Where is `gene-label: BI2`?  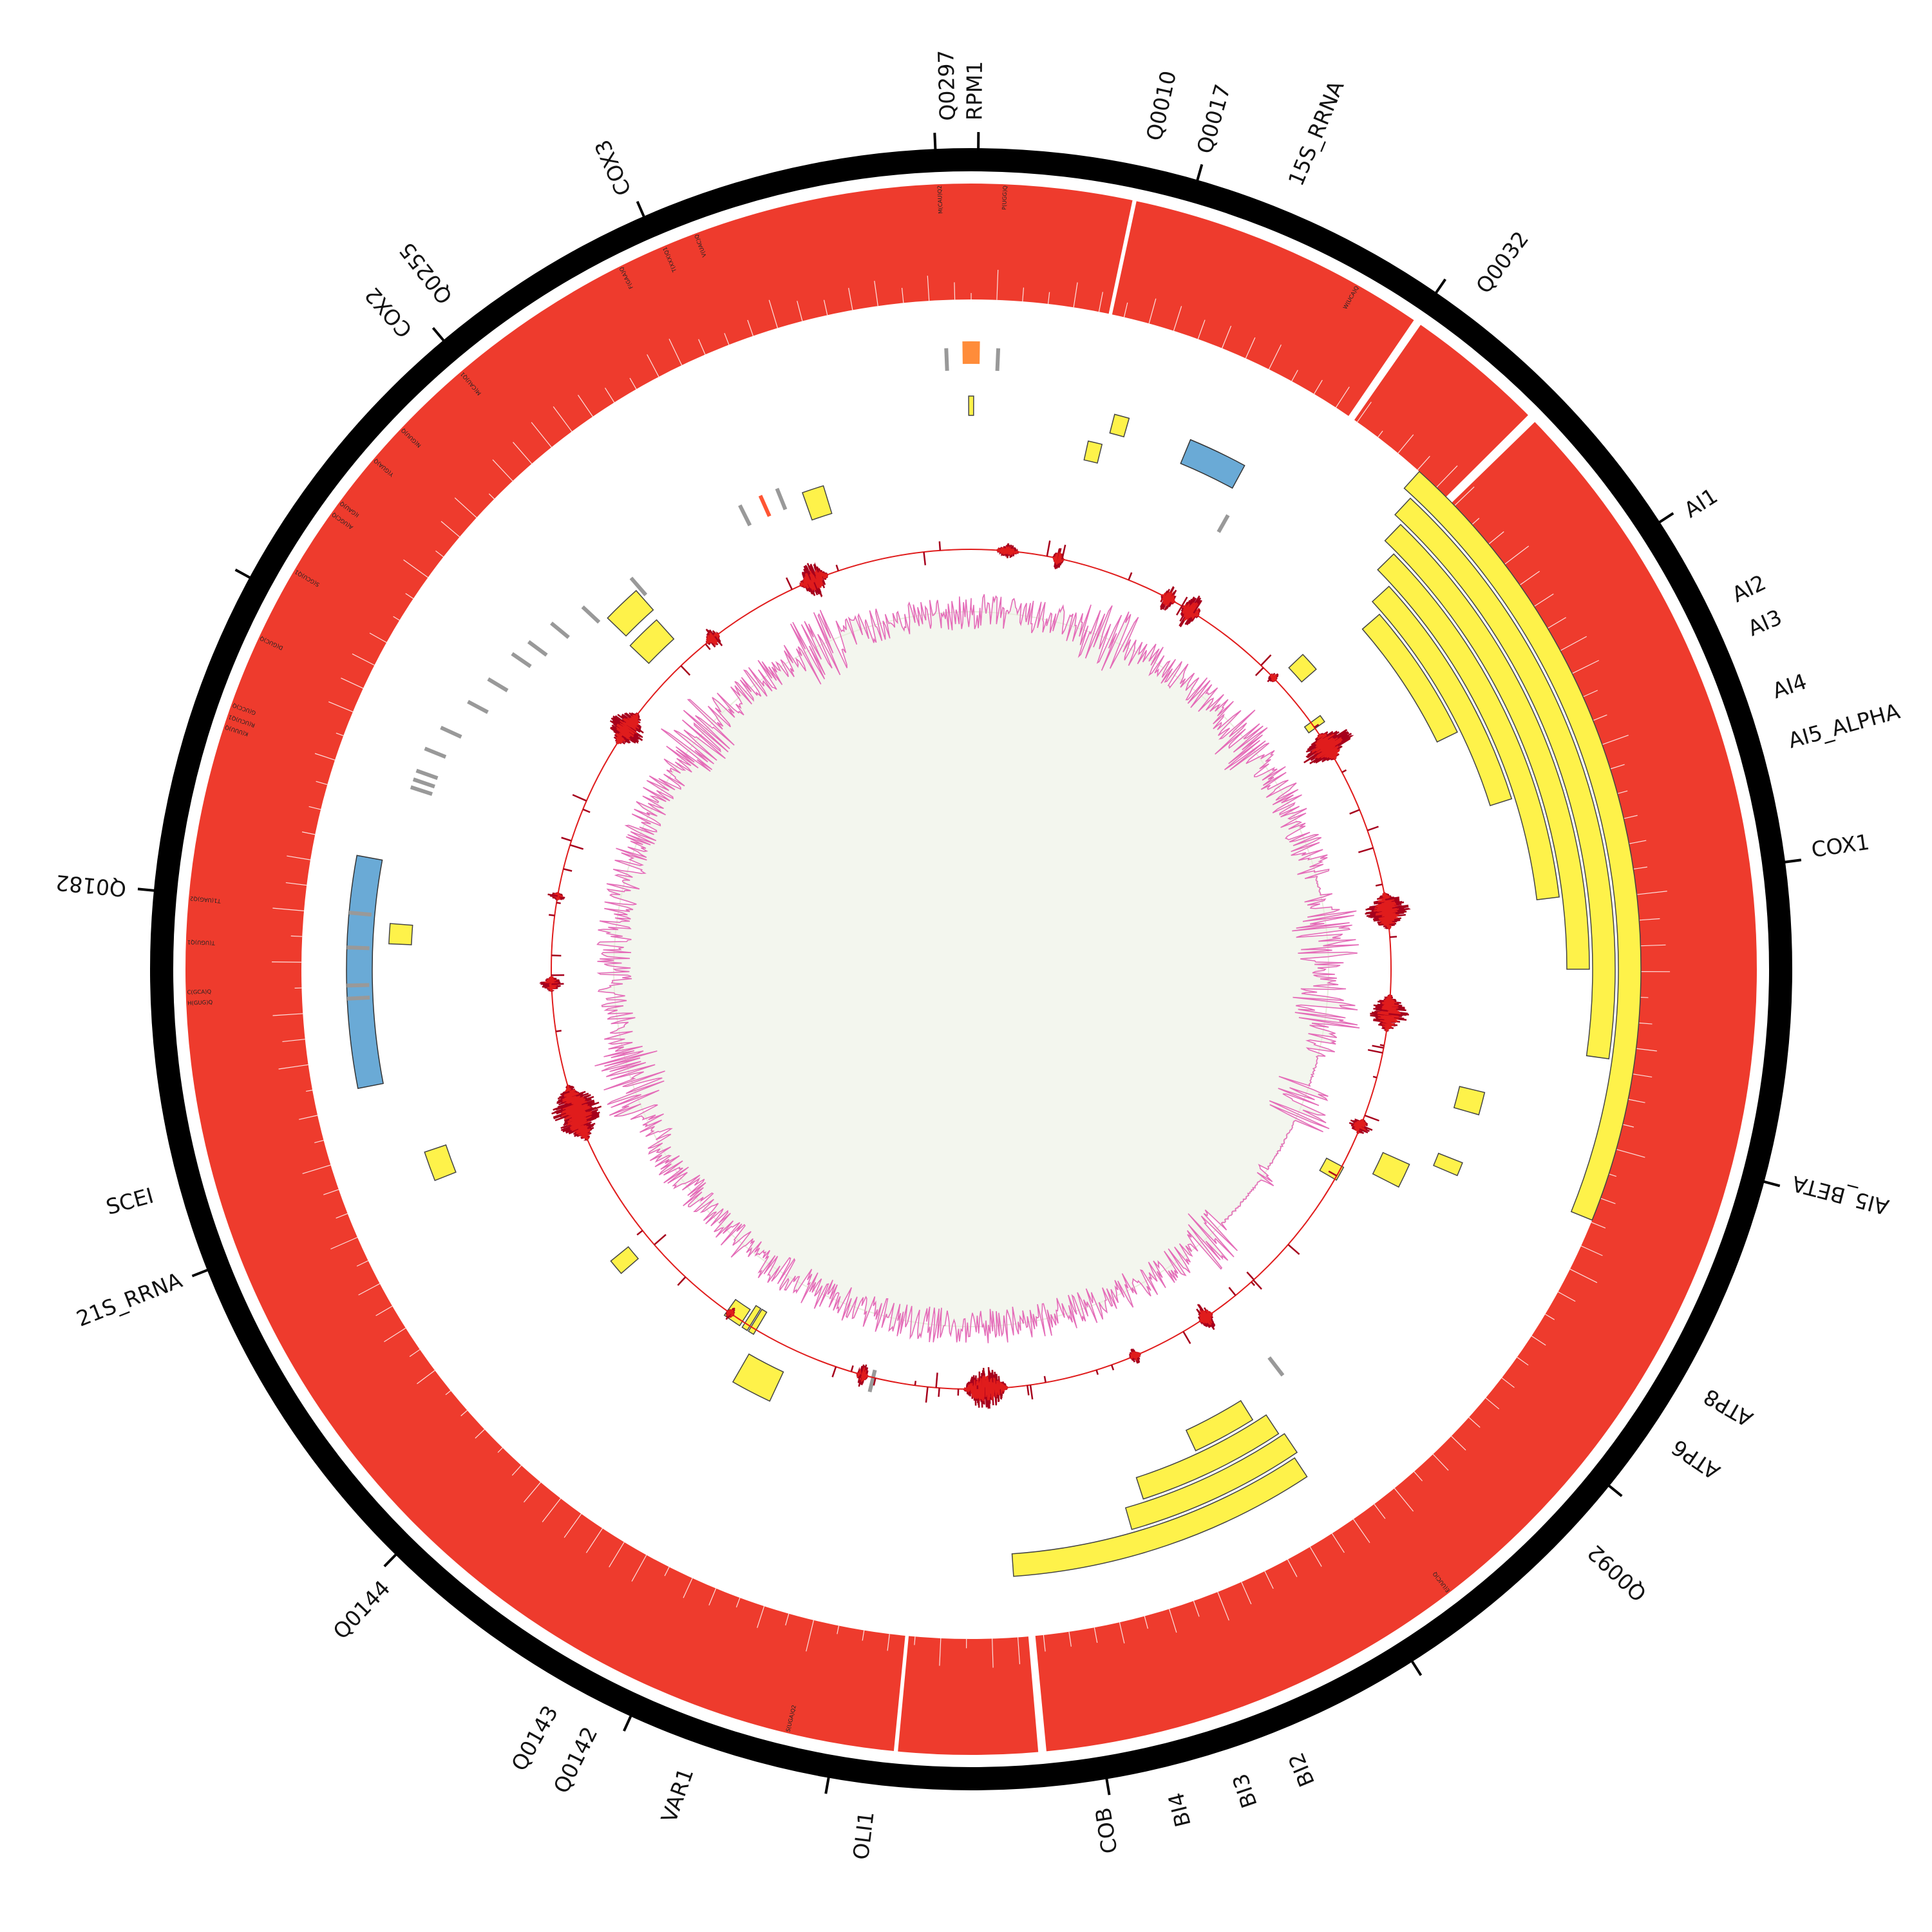 gene-label: BI2 is located at coordinates (1301, 1770).